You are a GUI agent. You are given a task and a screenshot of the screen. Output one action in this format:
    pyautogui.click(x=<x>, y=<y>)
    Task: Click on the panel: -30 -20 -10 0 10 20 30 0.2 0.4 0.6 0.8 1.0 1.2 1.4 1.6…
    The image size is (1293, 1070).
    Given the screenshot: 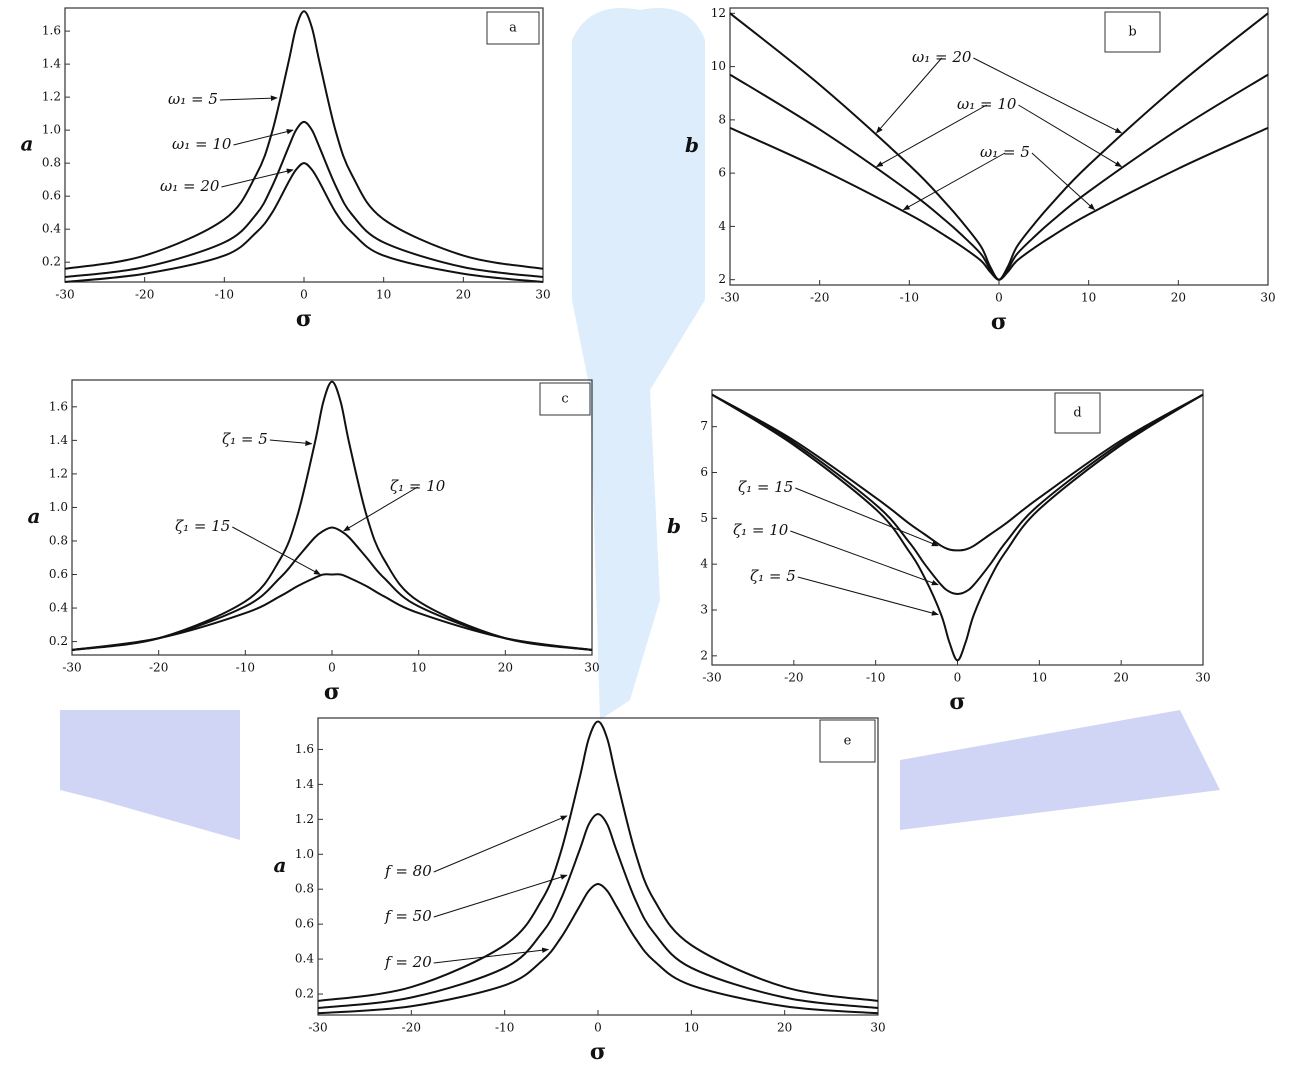 What is the action you would take?
    pyautogui.click(x=286, y=169)
    